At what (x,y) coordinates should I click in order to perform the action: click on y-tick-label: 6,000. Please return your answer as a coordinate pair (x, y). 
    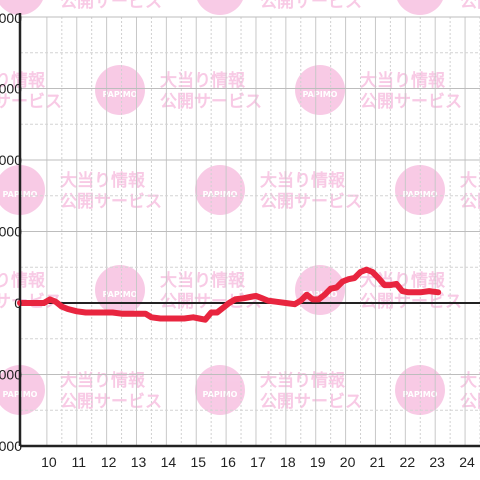
    Looking at the image, I should click on (11, 160).